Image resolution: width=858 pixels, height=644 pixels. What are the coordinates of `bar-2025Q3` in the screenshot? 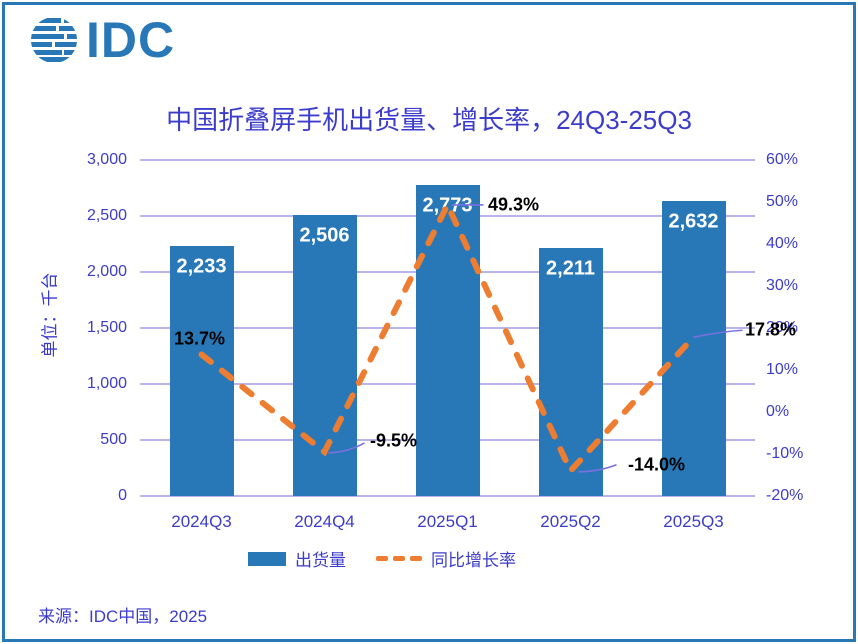 It's located at (693, 348).